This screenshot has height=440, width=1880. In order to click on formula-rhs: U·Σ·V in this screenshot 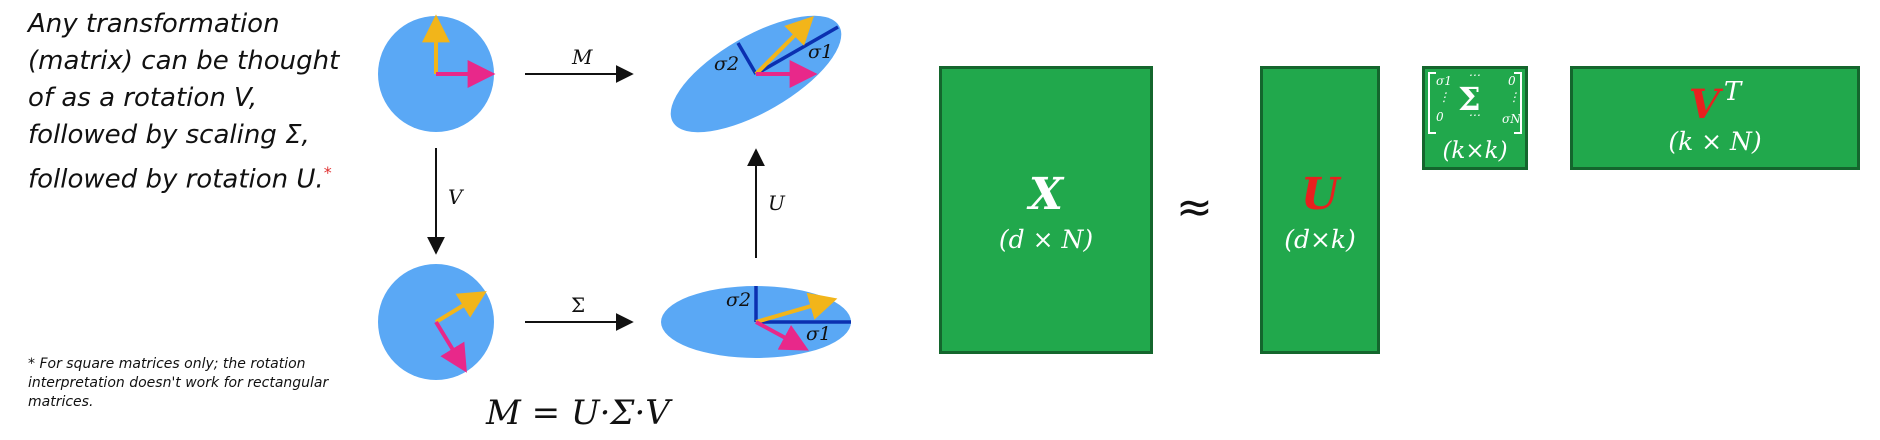, I will do `click(620, 413)`.